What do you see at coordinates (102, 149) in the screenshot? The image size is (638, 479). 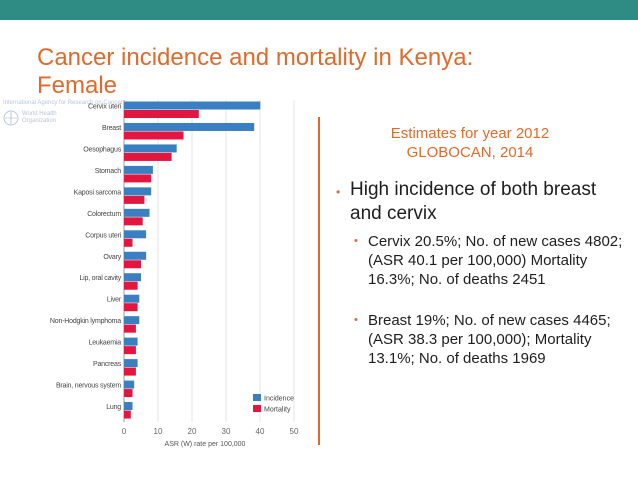 I see `category-label: Oesophagus` at bounding box center [102, 149].